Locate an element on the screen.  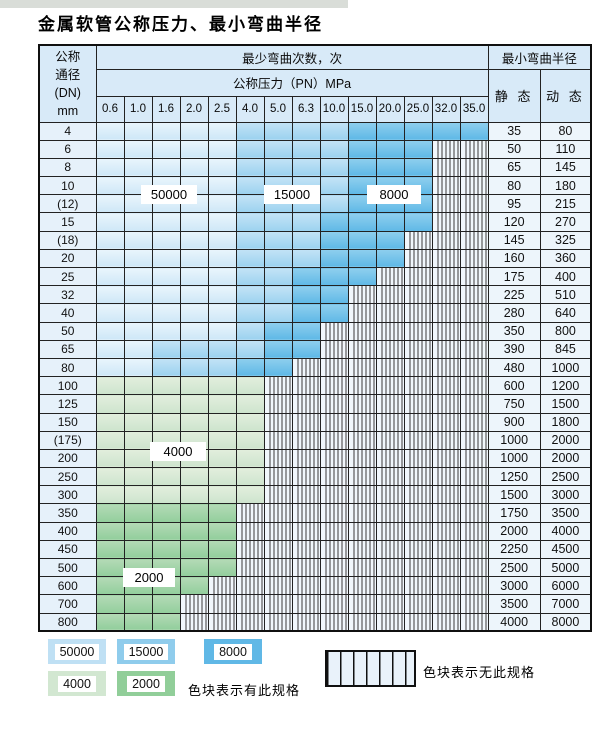
table-row: 350 1750 3500 is located at coordinates (315, 513).